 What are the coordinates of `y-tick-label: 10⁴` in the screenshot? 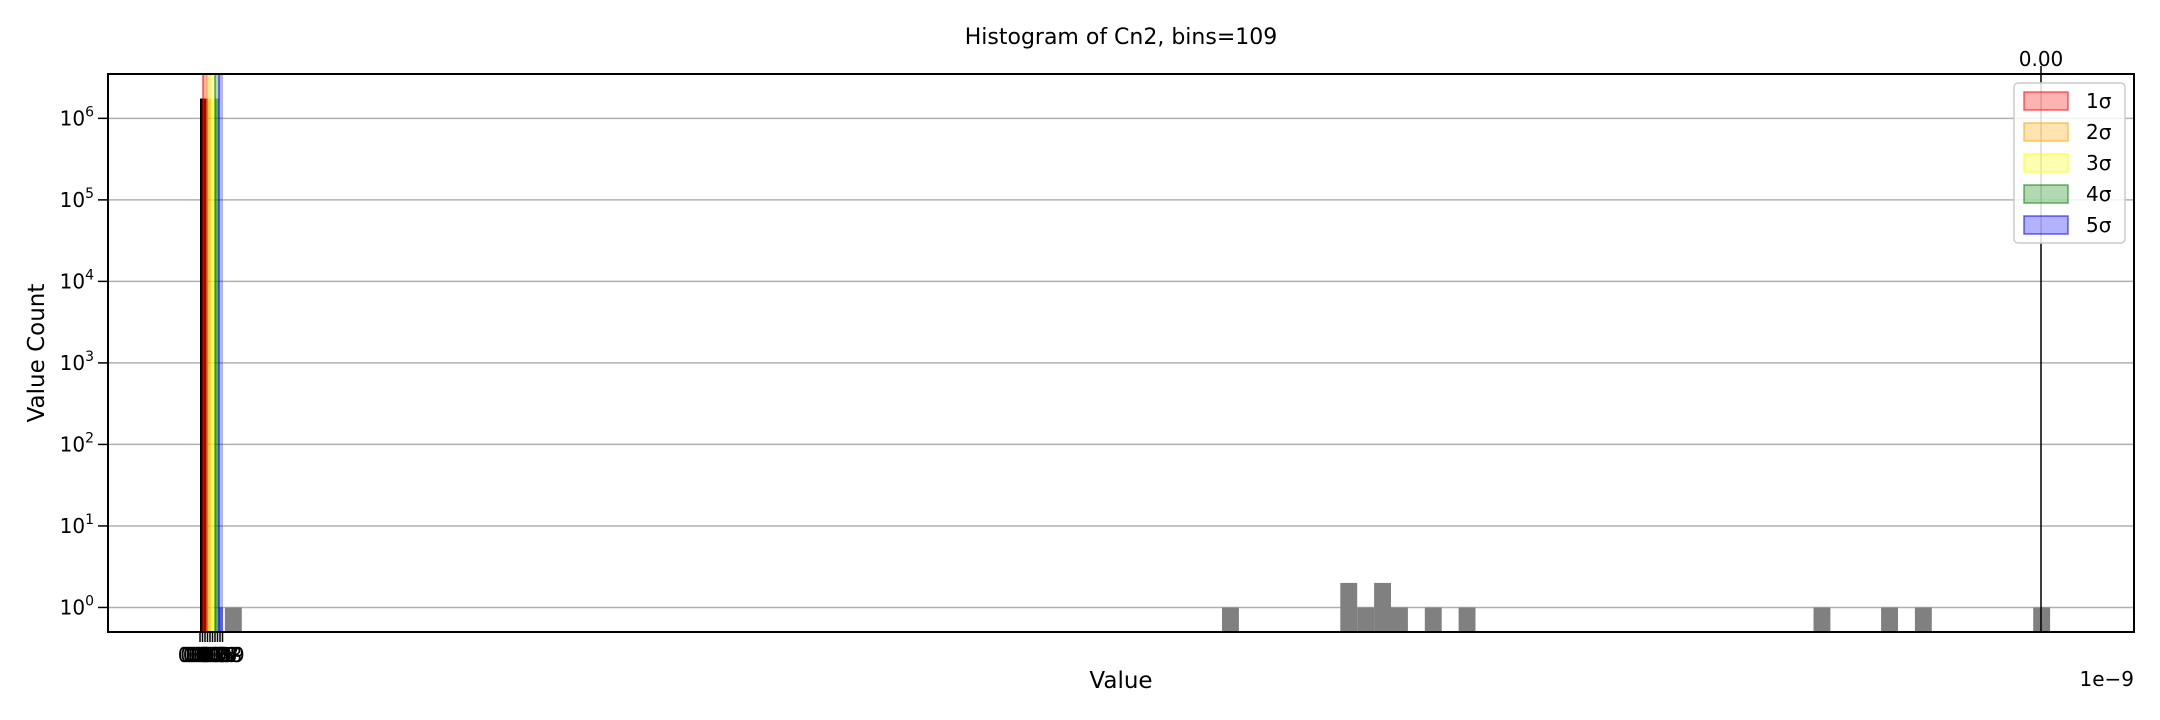 It's located at (77, 280).